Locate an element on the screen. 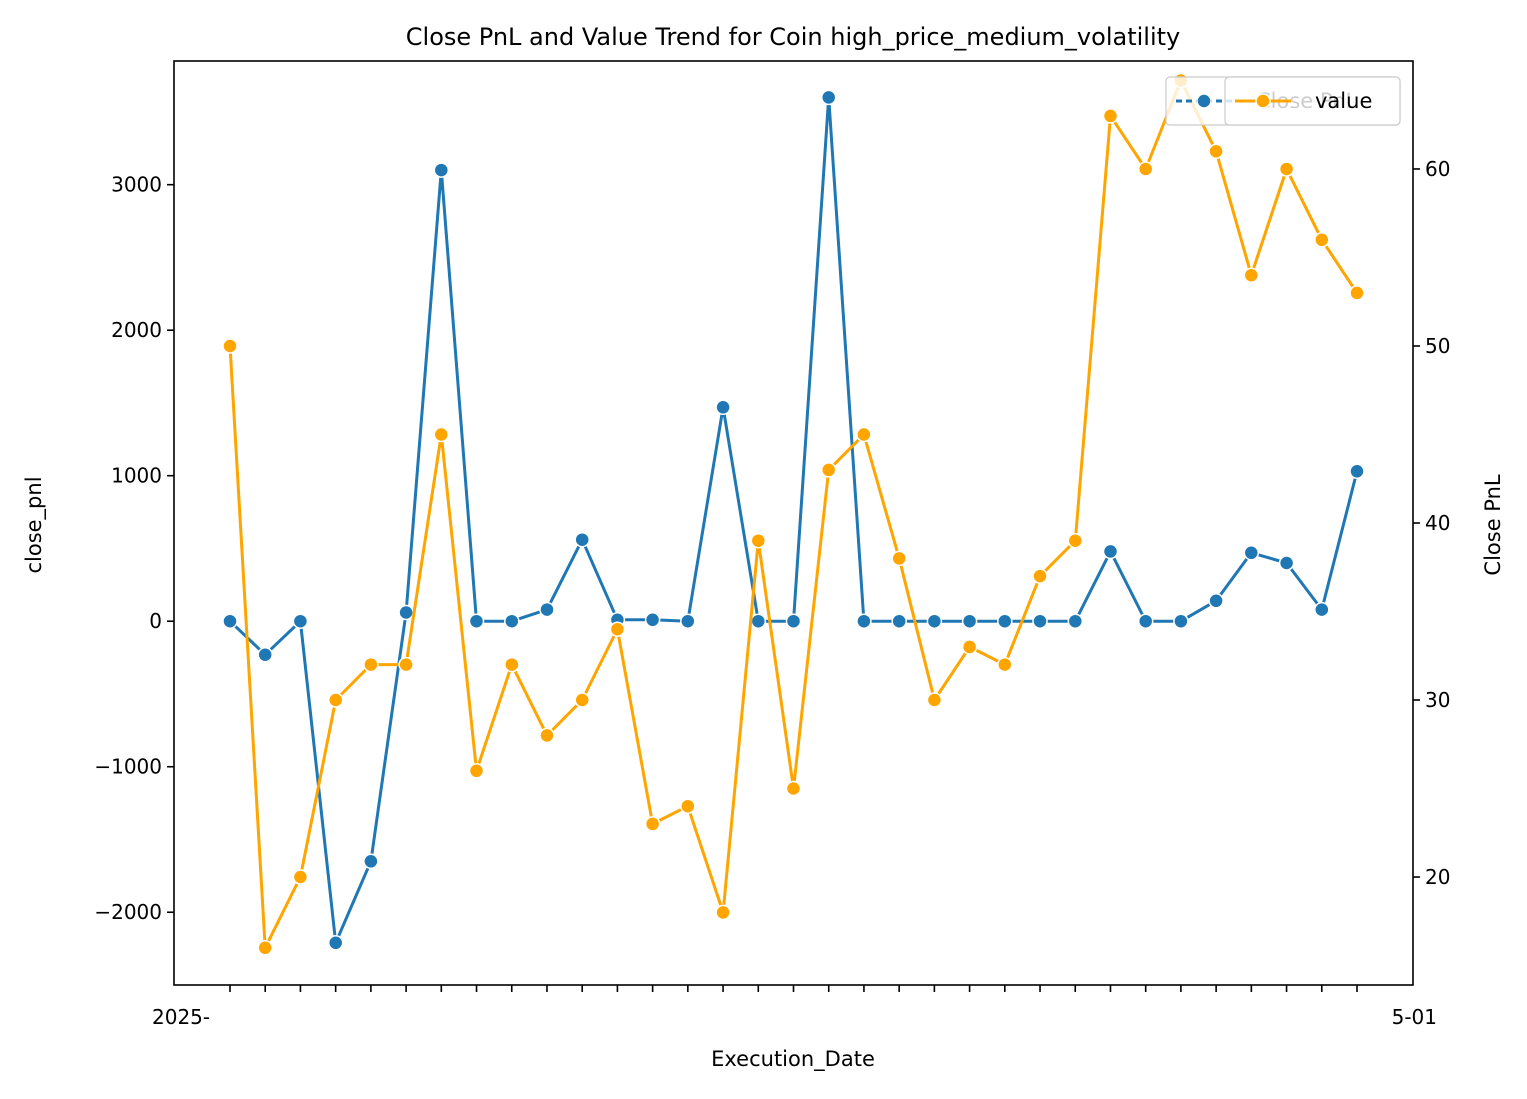  y-right-tick-label: 50 is located at coordinates (1437, 346).